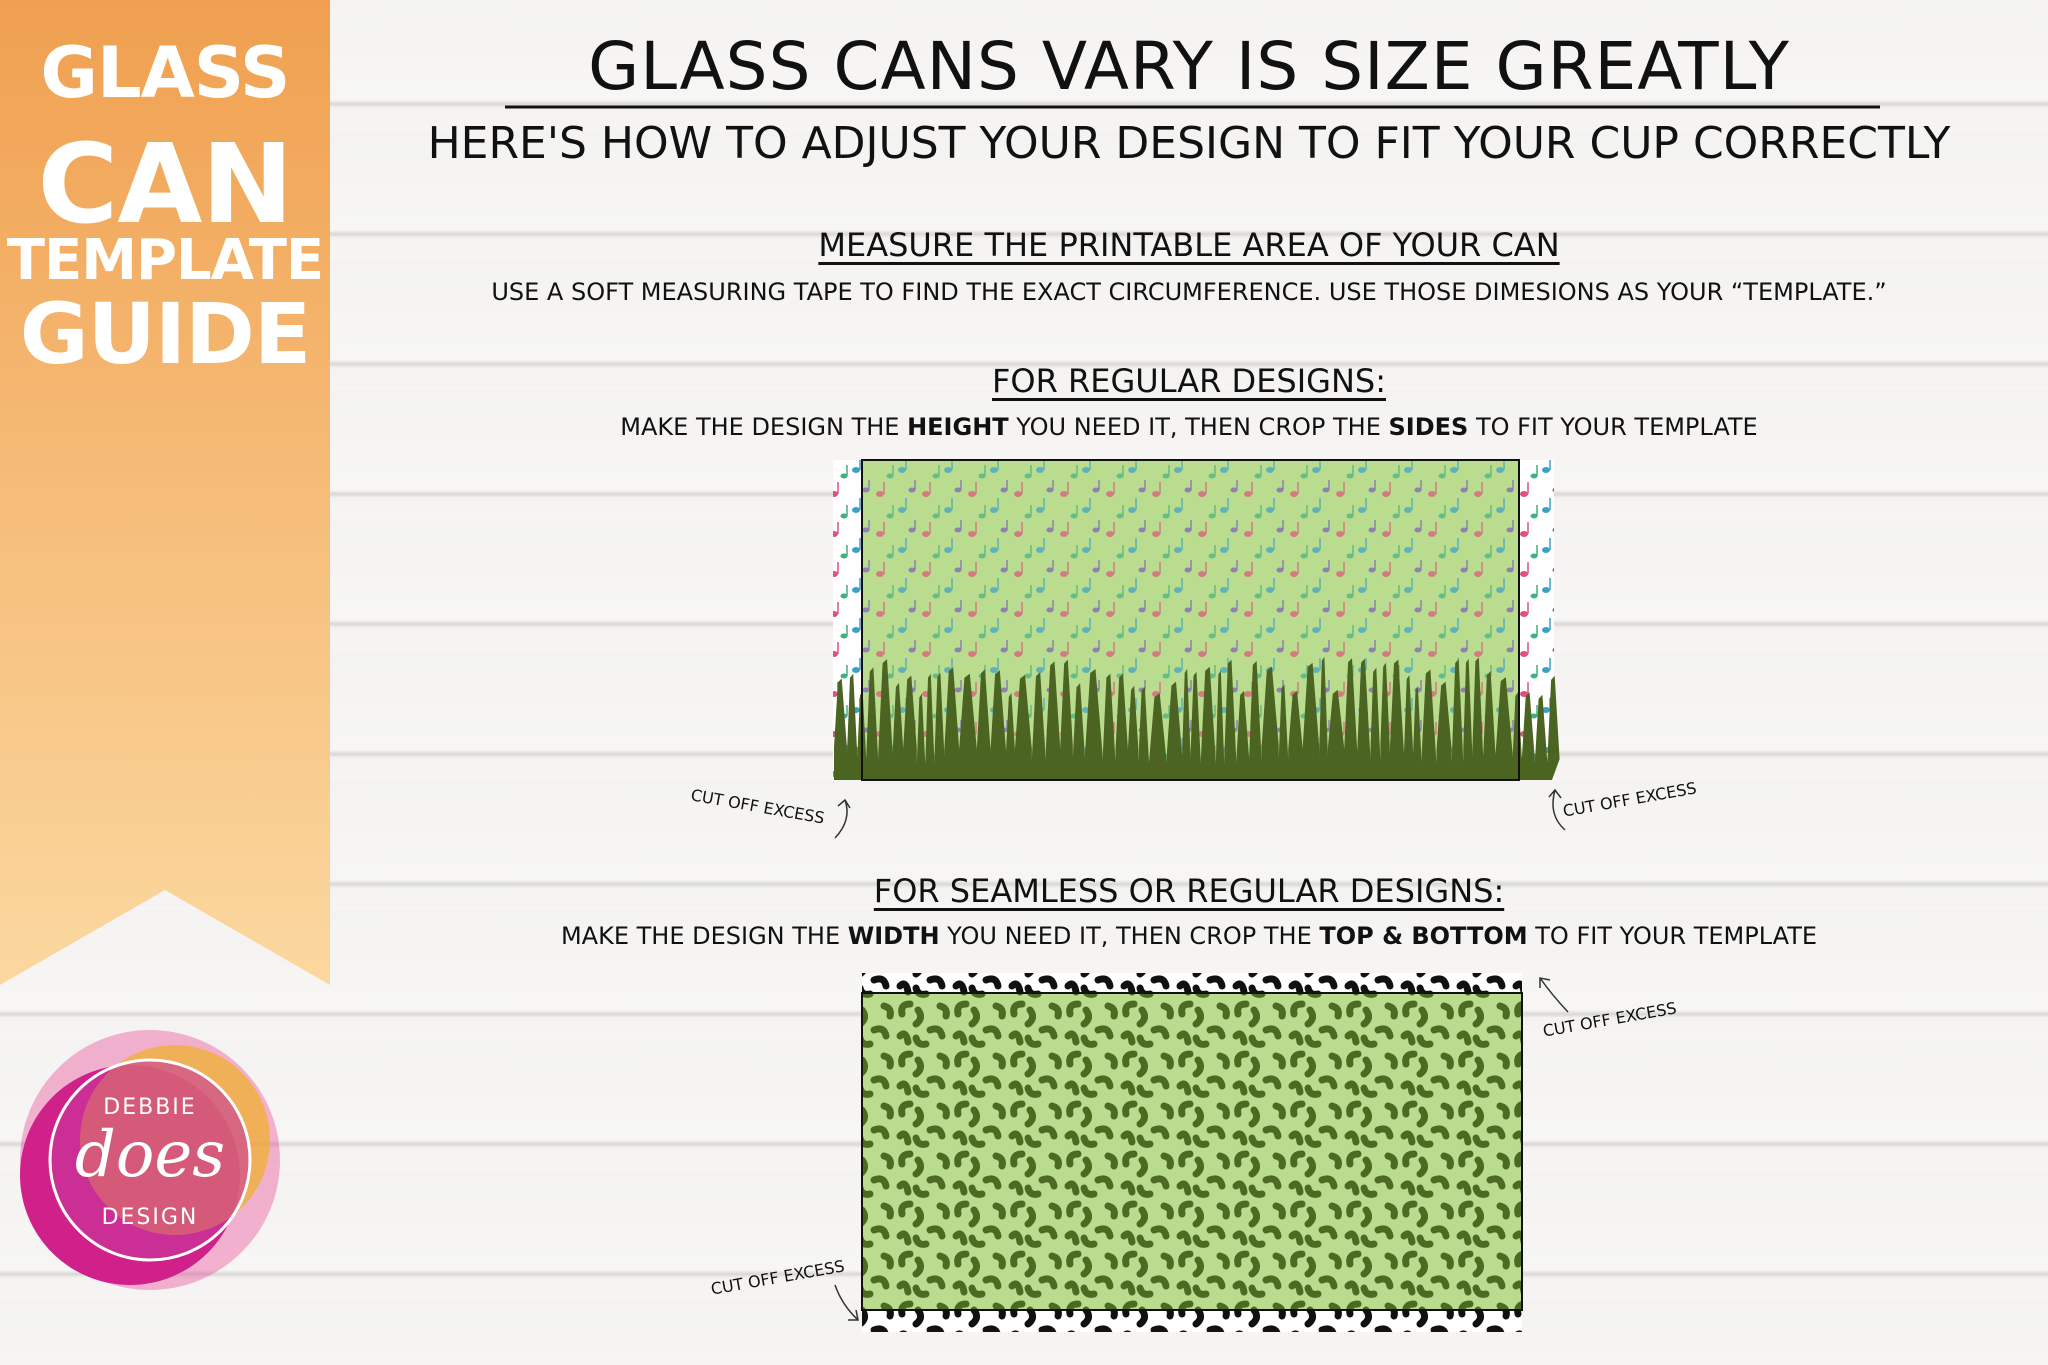 Image resolution: width=2048 pixels, height=1365 pixels. I want to click on logo-text: DESIGN, so click(150, 1217).